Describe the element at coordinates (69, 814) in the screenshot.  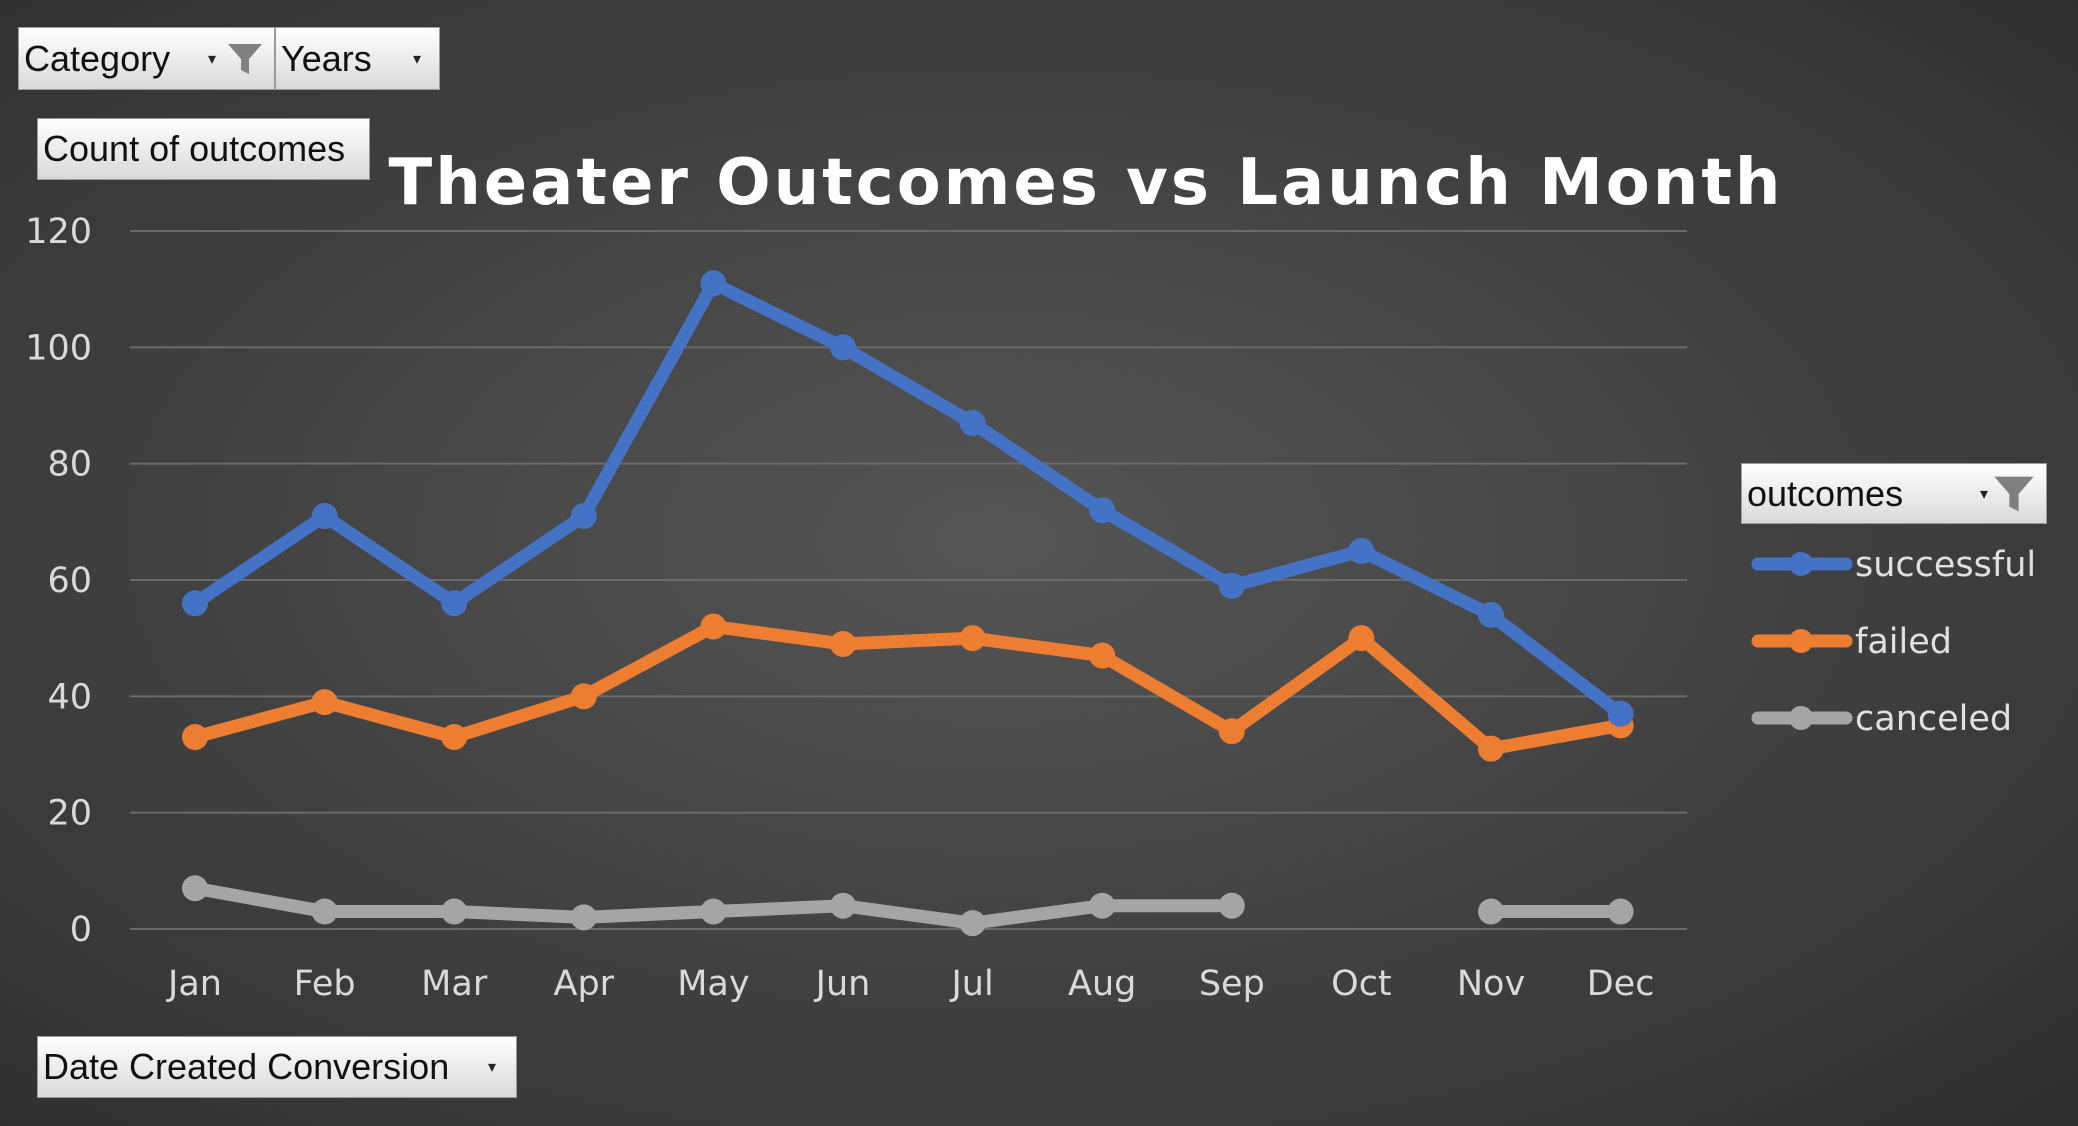
I see `y-tick-label: 20` at that location.